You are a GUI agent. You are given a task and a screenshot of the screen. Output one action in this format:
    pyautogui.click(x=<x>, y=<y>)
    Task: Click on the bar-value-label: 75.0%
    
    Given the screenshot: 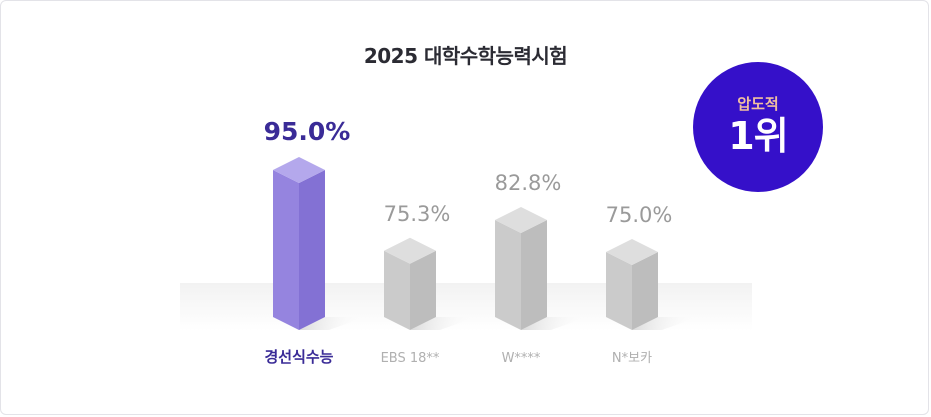 What is the action you would take?
    pyautogui.click(x=639, y=215)
    